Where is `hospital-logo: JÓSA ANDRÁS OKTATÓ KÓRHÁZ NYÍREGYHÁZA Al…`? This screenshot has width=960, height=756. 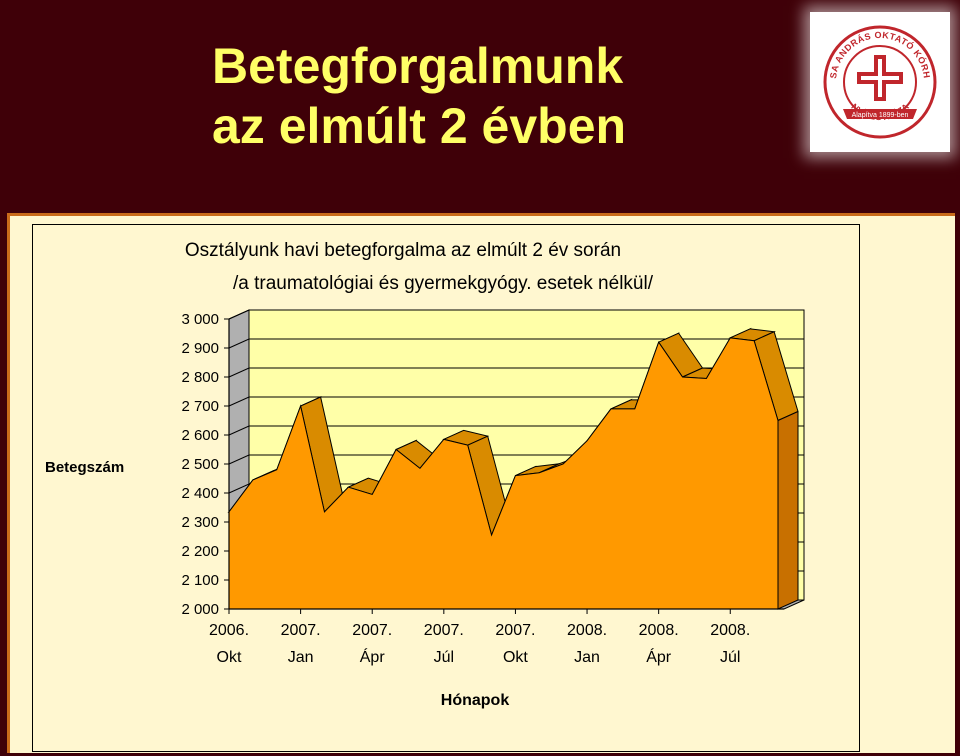
hospital-logo: JÓSA ANDRÁS OKTATÓ KÓRHÁZ NYÍREGYHÁZA Al… is located at coordinates (880, 82).